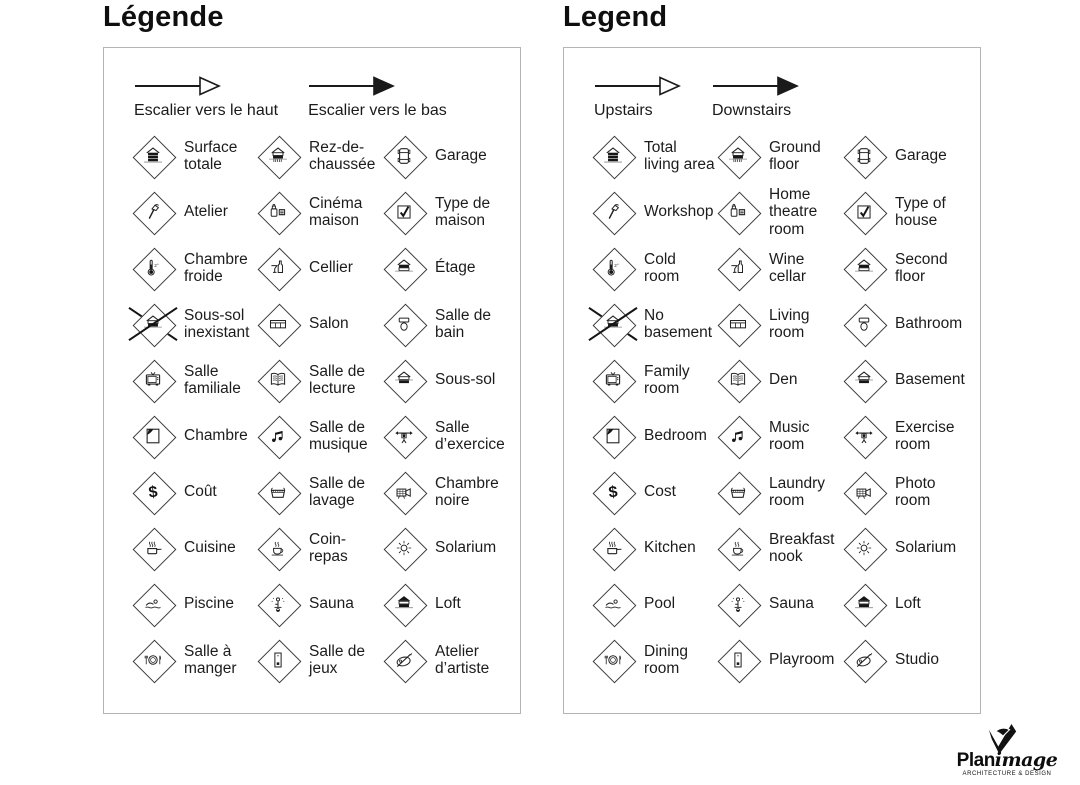  Describe the element at coordinates (404, 436) in the screenshot. I see `weight-lifter-icon` at that location.